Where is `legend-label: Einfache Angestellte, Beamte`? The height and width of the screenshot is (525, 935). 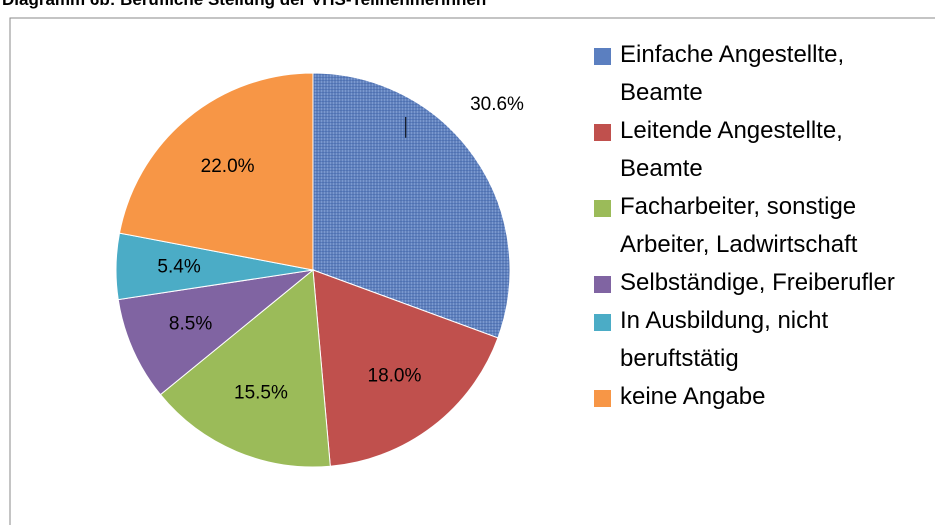
legend-label: Einfache Angestellte, Beamte is located at coordinates (732, 73).